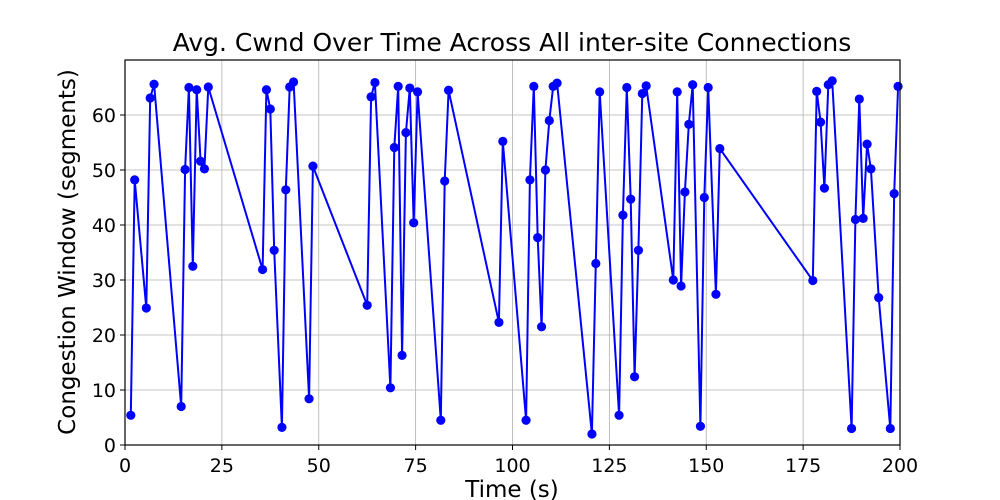  What do you see at coordinates (319, 466) in the screenshot?
I see `x-tick-label: 50` at bounding box center [319, 466].